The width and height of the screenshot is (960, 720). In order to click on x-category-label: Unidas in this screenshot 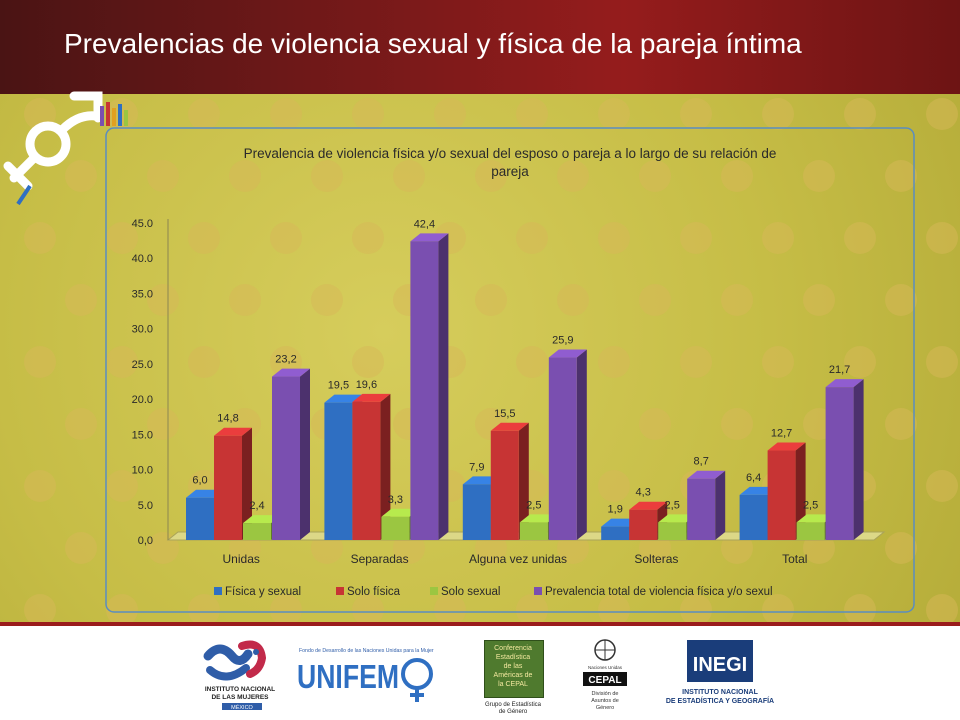, I will do `click(241, 559)`.